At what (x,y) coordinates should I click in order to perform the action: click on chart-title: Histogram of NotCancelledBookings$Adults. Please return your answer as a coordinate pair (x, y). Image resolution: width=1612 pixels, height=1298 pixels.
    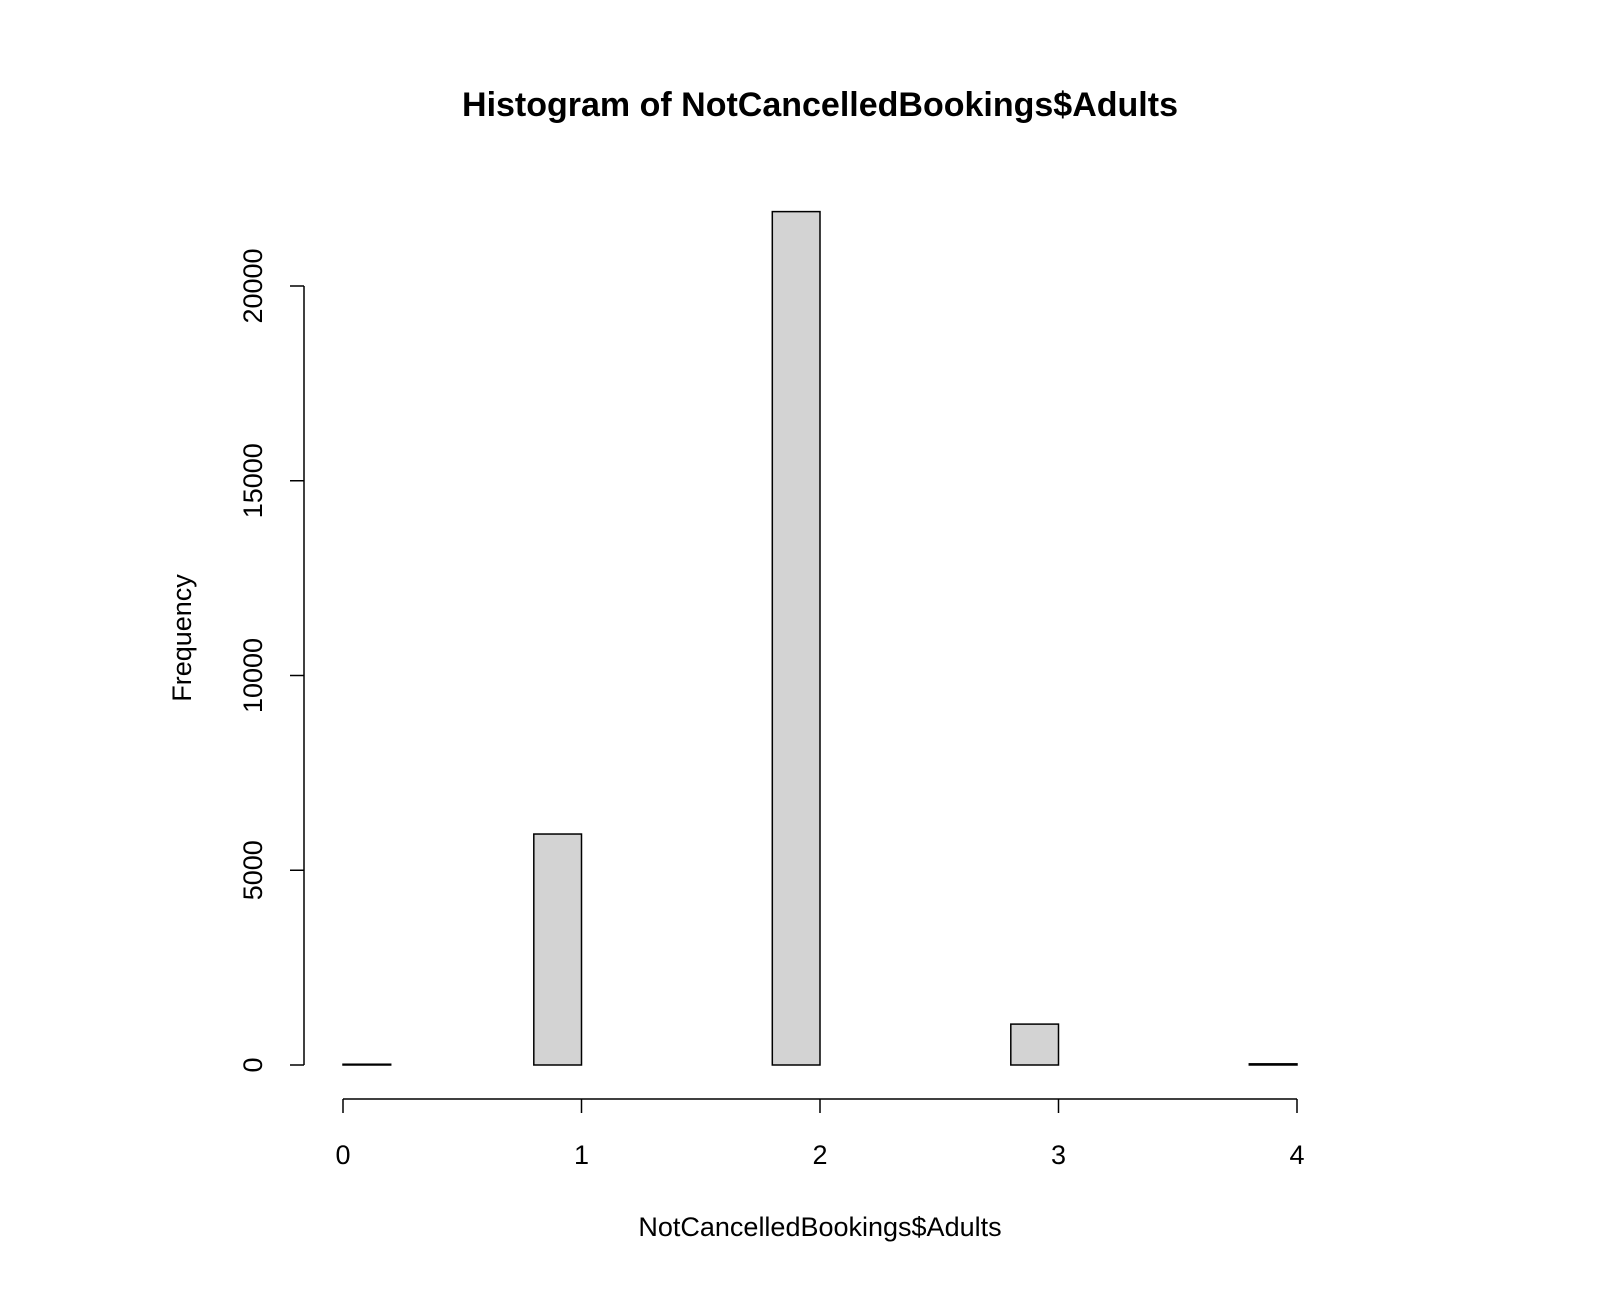
    Looking at the image, I should click on (820, 105).